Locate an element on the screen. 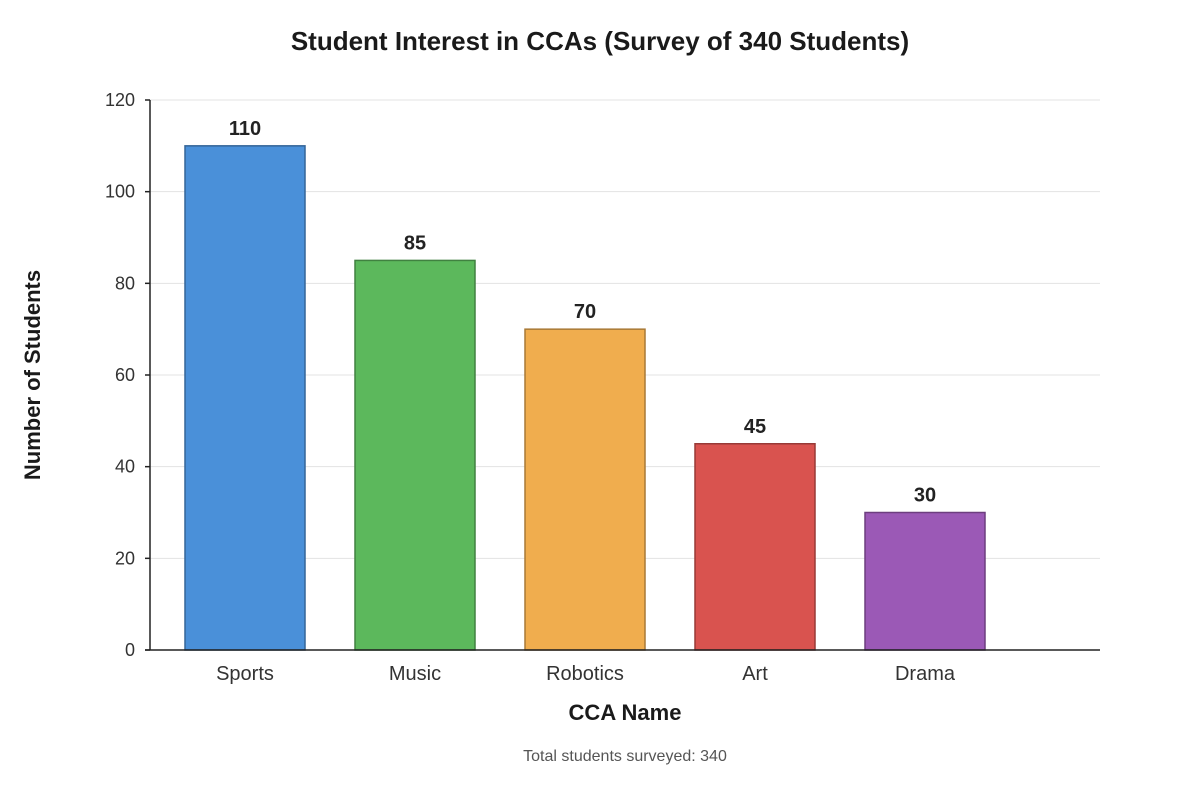 This screenshot has height=800, width=1200. bar-sports is located at coordinates (245, 398).